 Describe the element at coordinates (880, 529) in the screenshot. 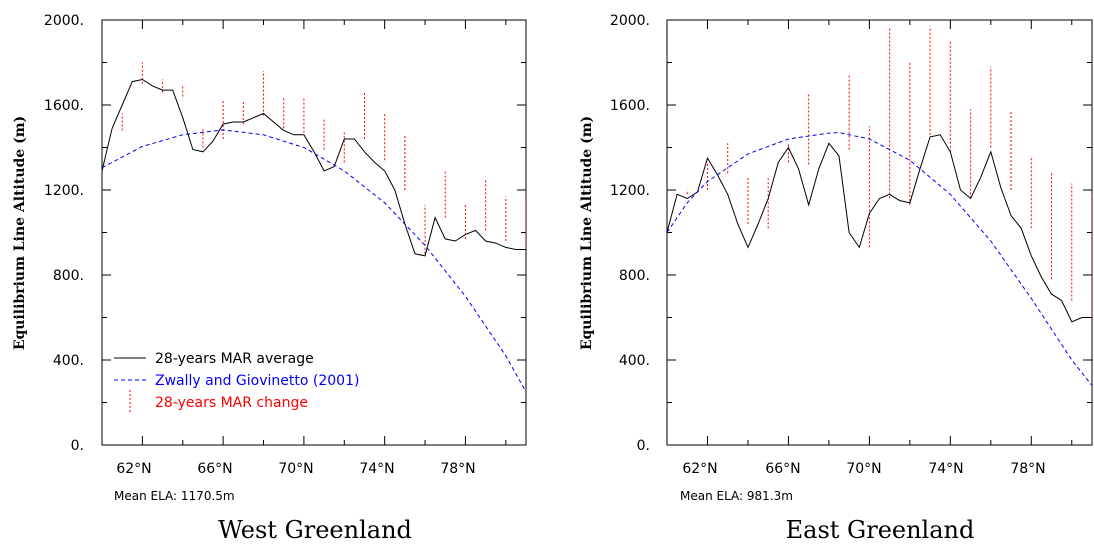

I see `panel-title: East Greenland` at that location.